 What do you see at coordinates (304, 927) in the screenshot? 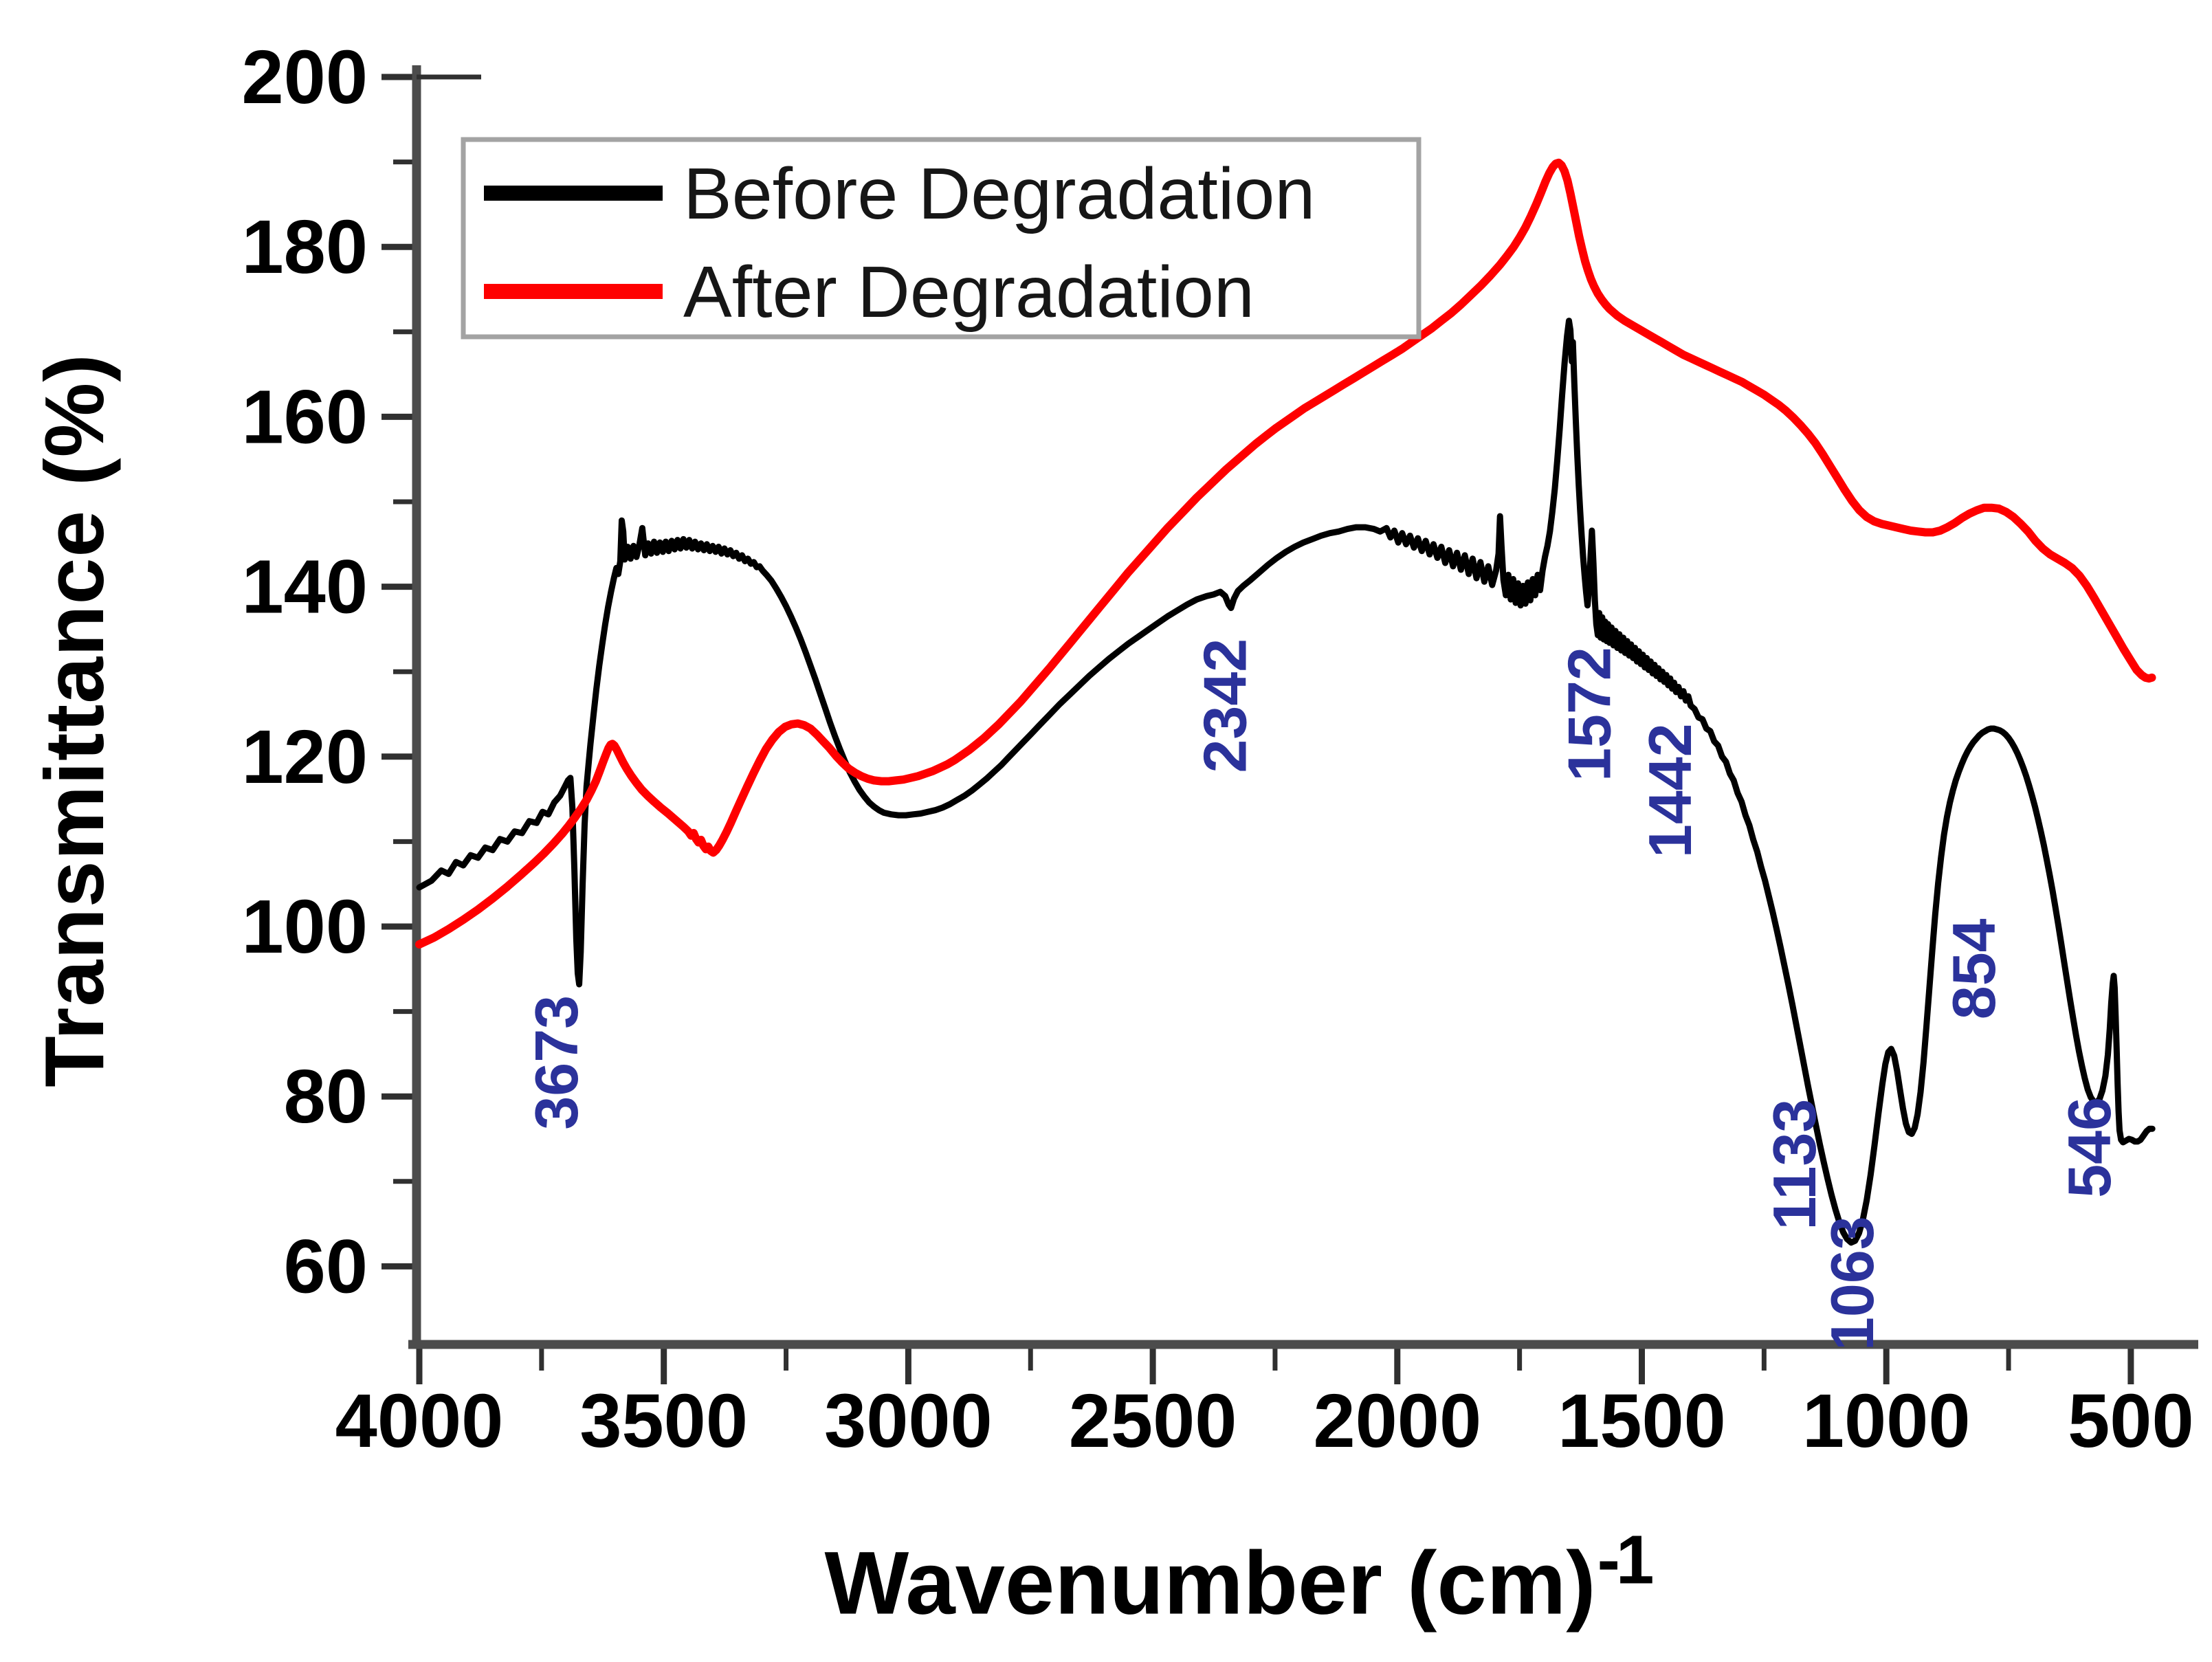
I see `y-tick-label: 100` at bounding box center [304, 927].